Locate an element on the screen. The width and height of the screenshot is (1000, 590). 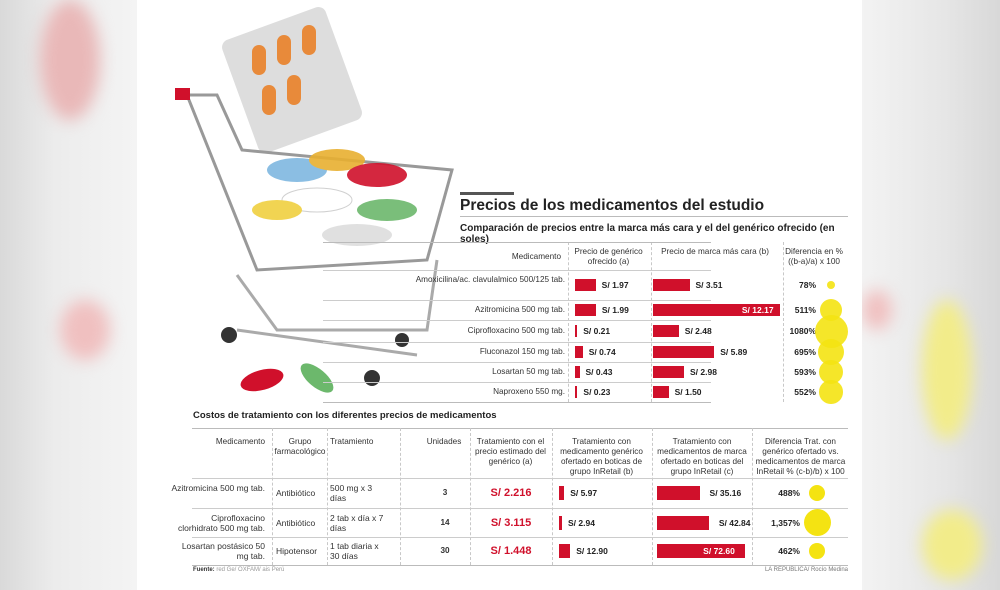
difference-label: 78% is located at coordinates (807, 285).